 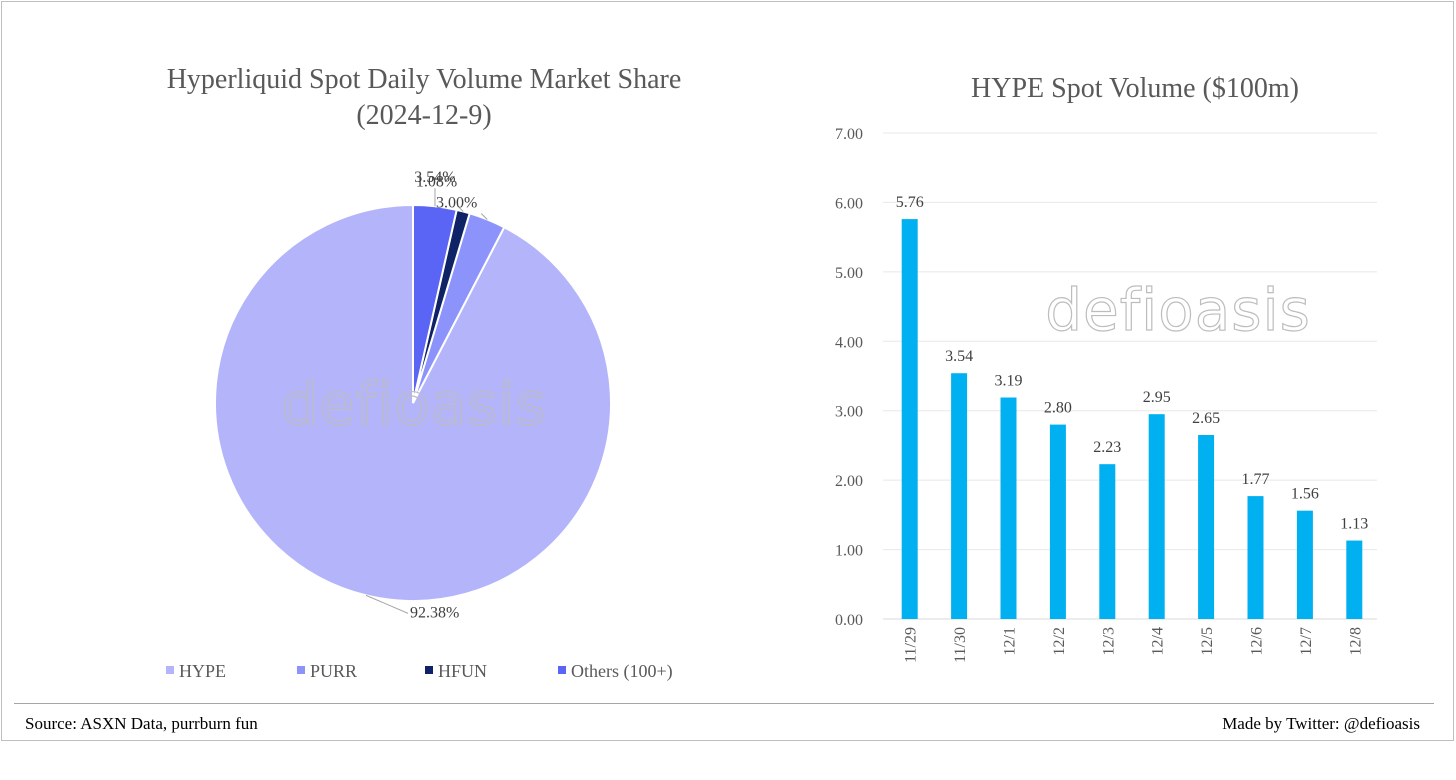 I want to click on pie-label-hfun: 1.08%, so click(x=436, y=181).